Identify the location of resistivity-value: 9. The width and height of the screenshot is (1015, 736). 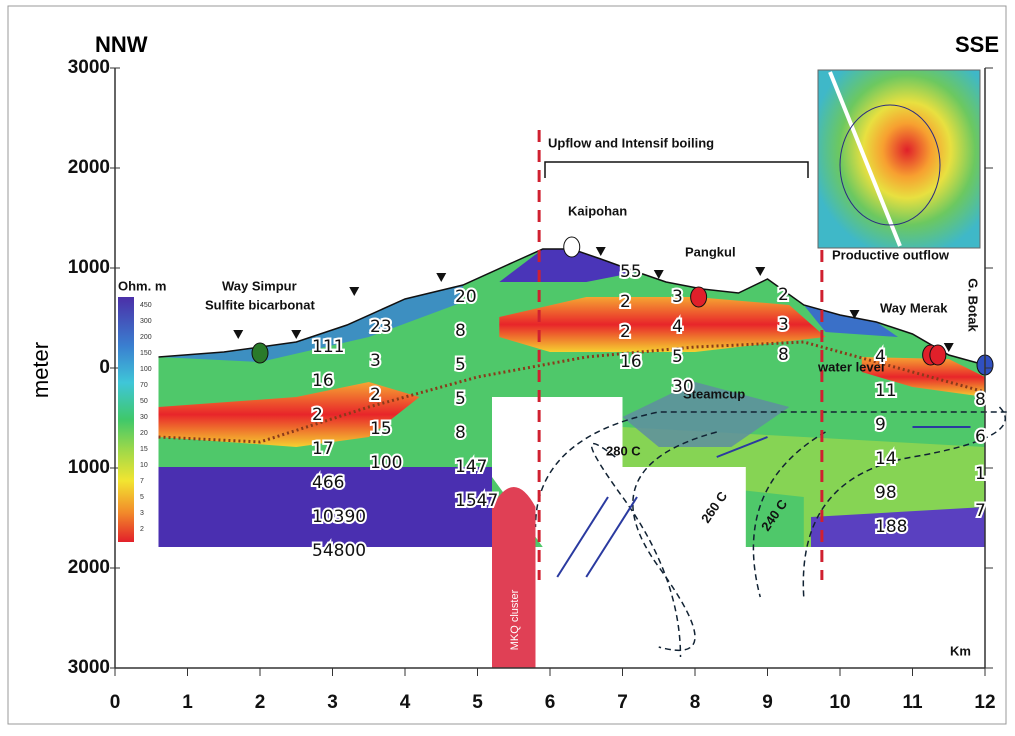
(880, 425).